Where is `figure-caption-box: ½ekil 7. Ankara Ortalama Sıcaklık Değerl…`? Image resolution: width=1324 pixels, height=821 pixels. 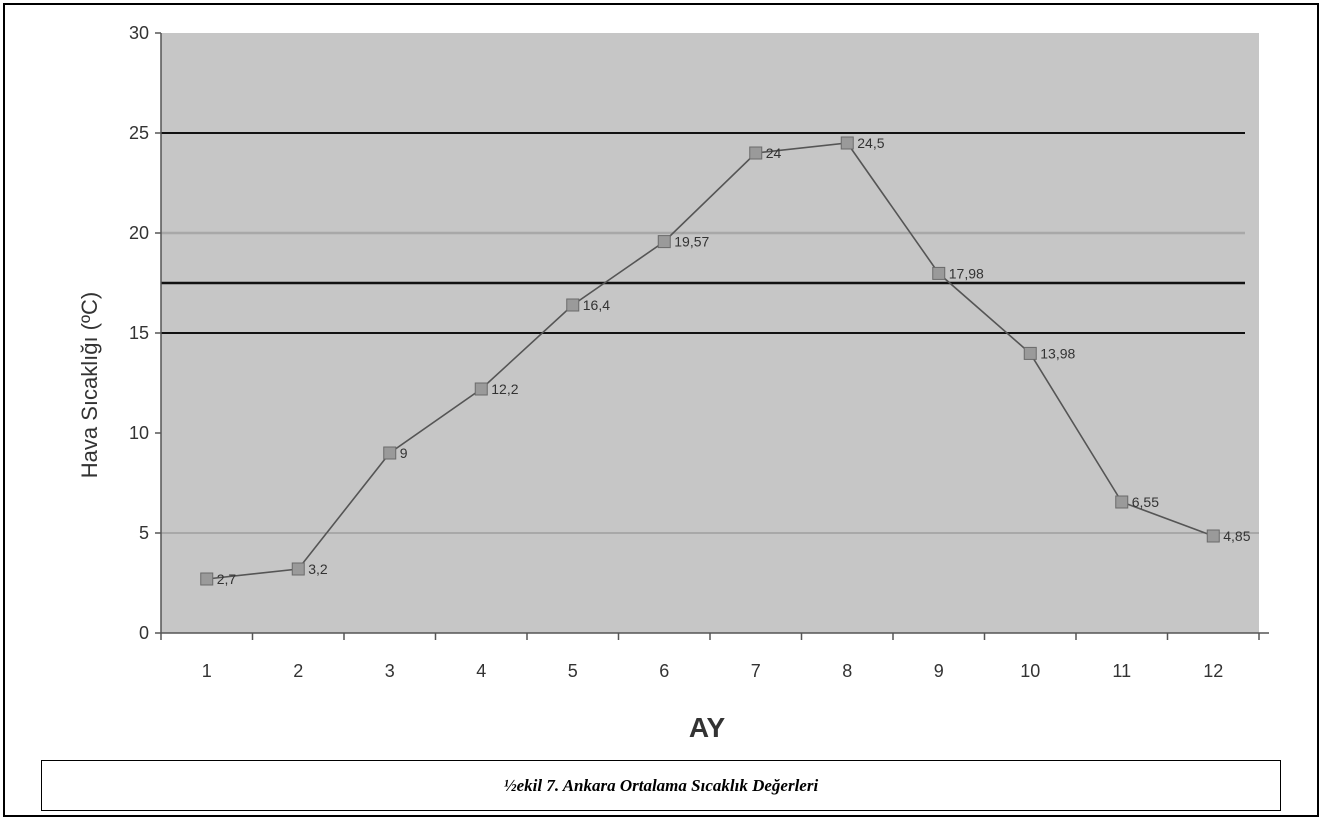
figure-caption-box: ½ekil 7. Ankara Ortalama Sıcaklık Değerl… is located at coordinates (661, 785).